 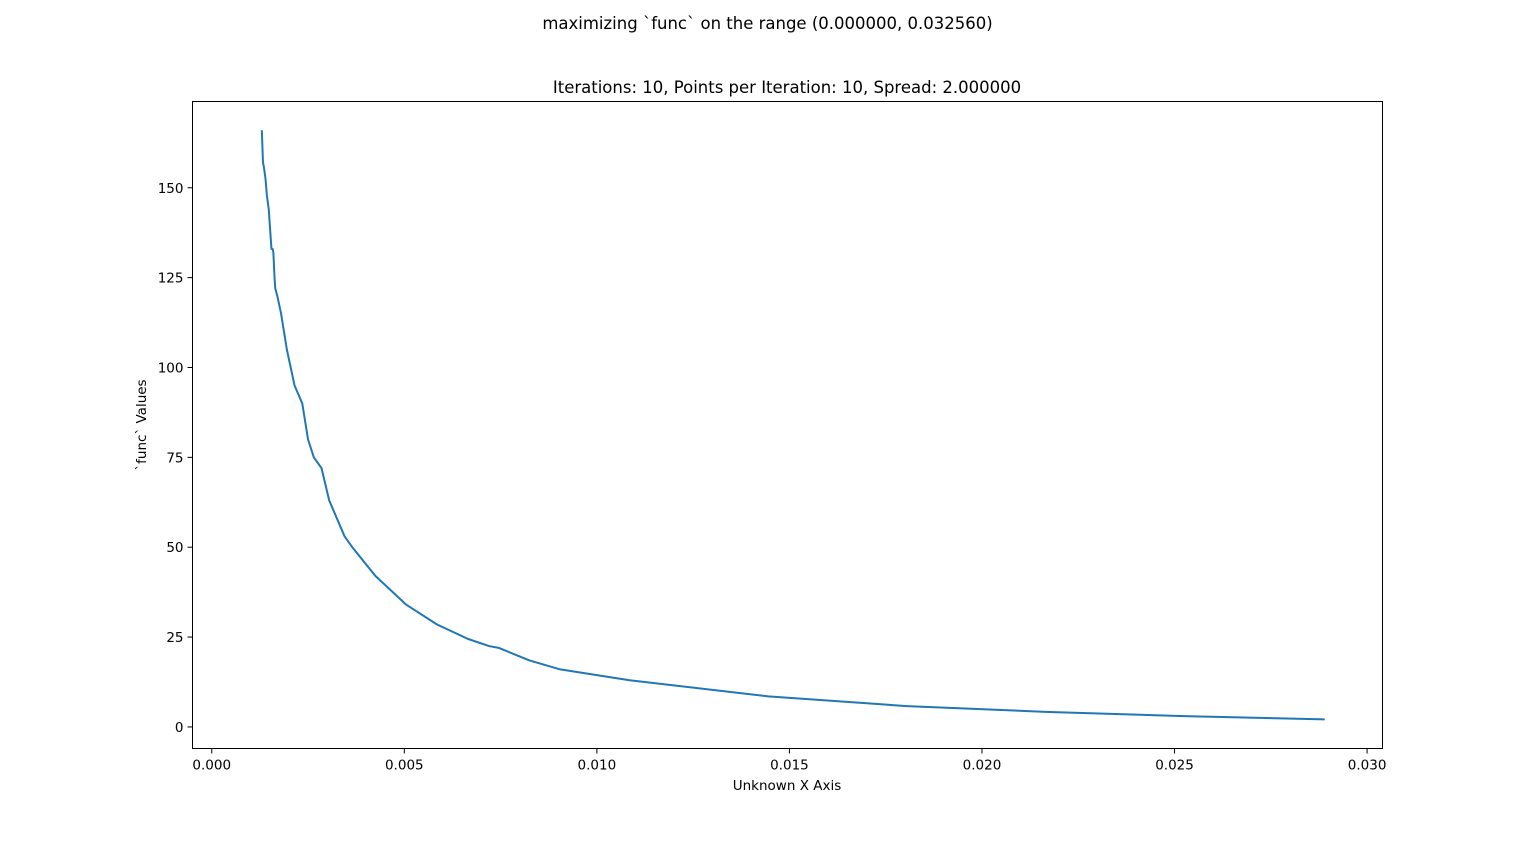 I want to click on x-tick-label: 0.030, so click(x=1367, y=766).